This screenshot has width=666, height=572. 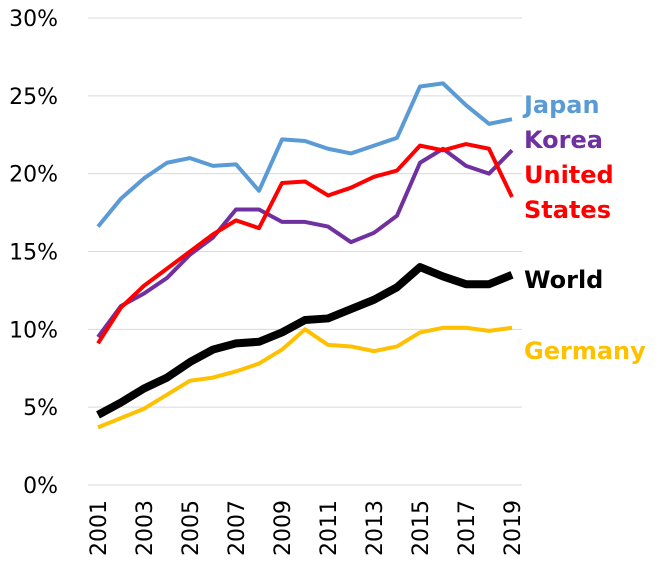 What do you see at coordinates (585, 351) in the screenshot?
I see `series-label: Germany` at bounding box center [585, 351].